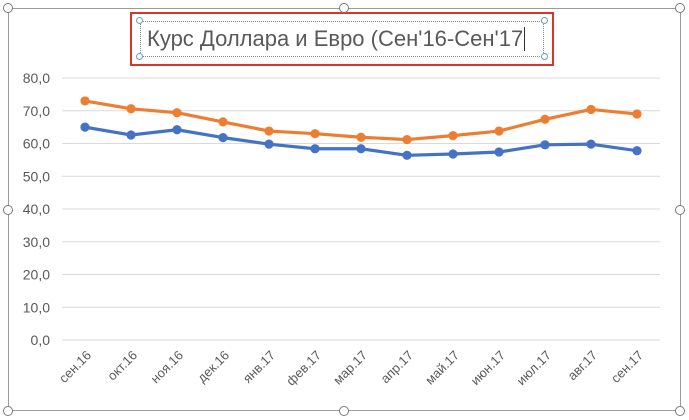  I want to click on chart-title: Курс Доллара и Евро (Сен'16-Сен'17, so click(335, 38).